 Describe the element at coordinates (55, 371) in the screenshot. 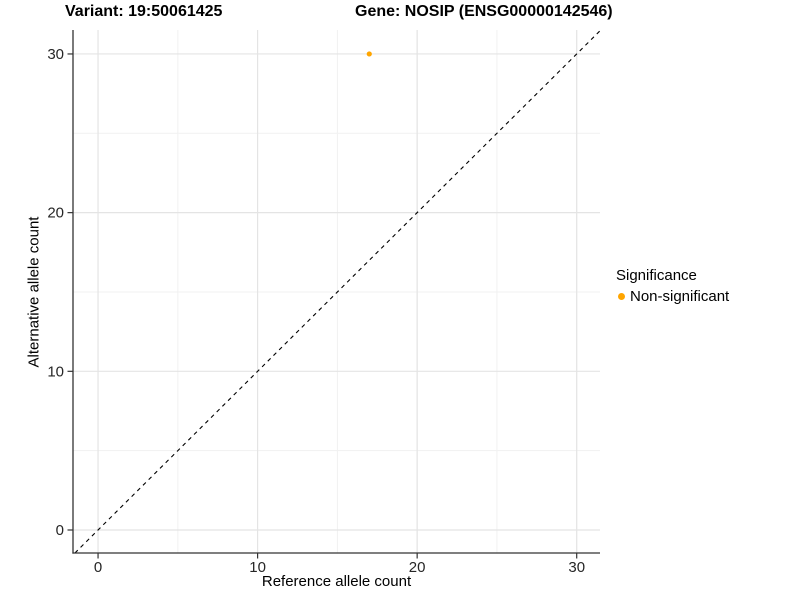

I see `y-tick-label: 10` at that location.